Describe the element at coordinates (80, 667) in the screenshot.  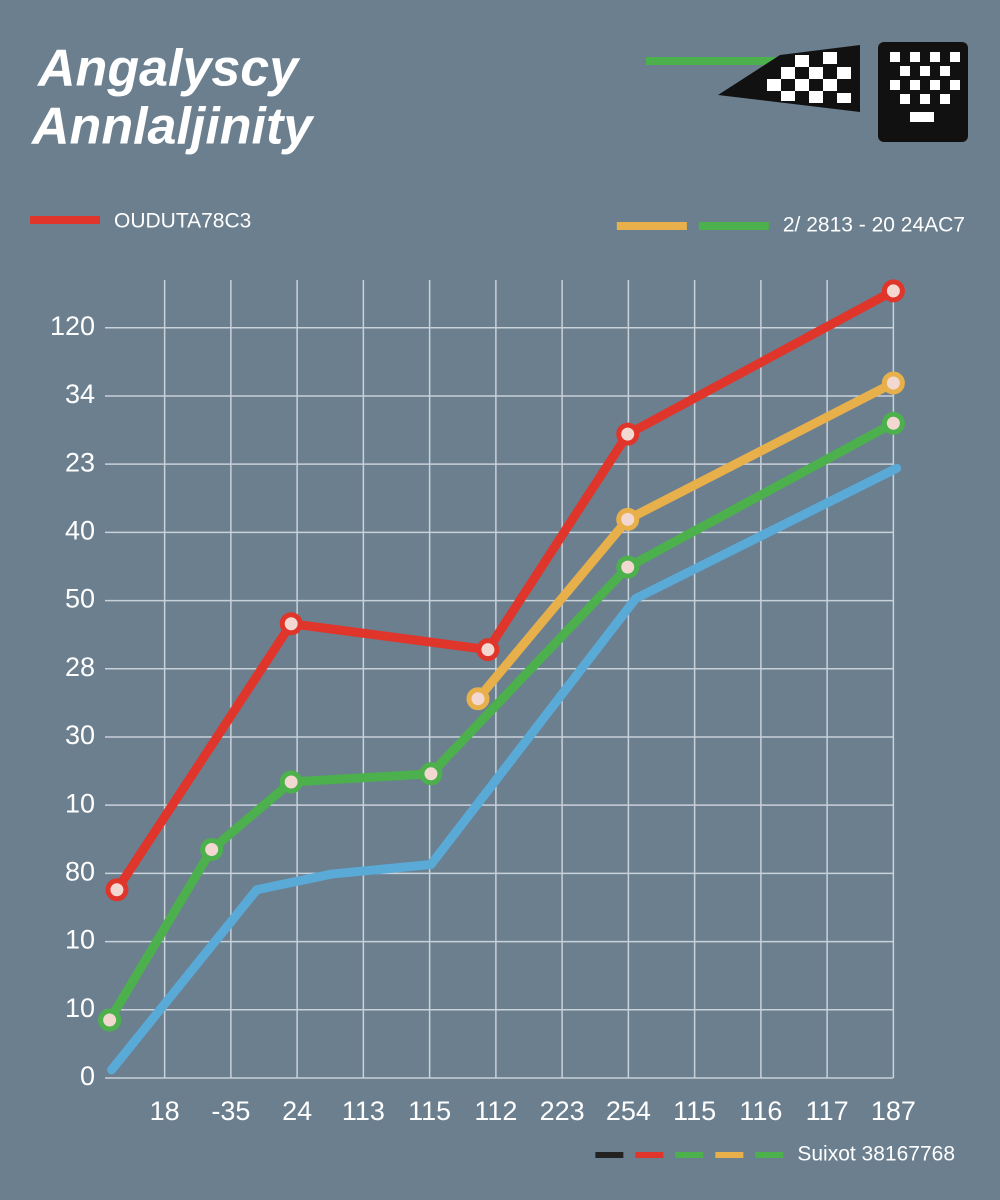
I see `y-tick-label: 28` at that location.